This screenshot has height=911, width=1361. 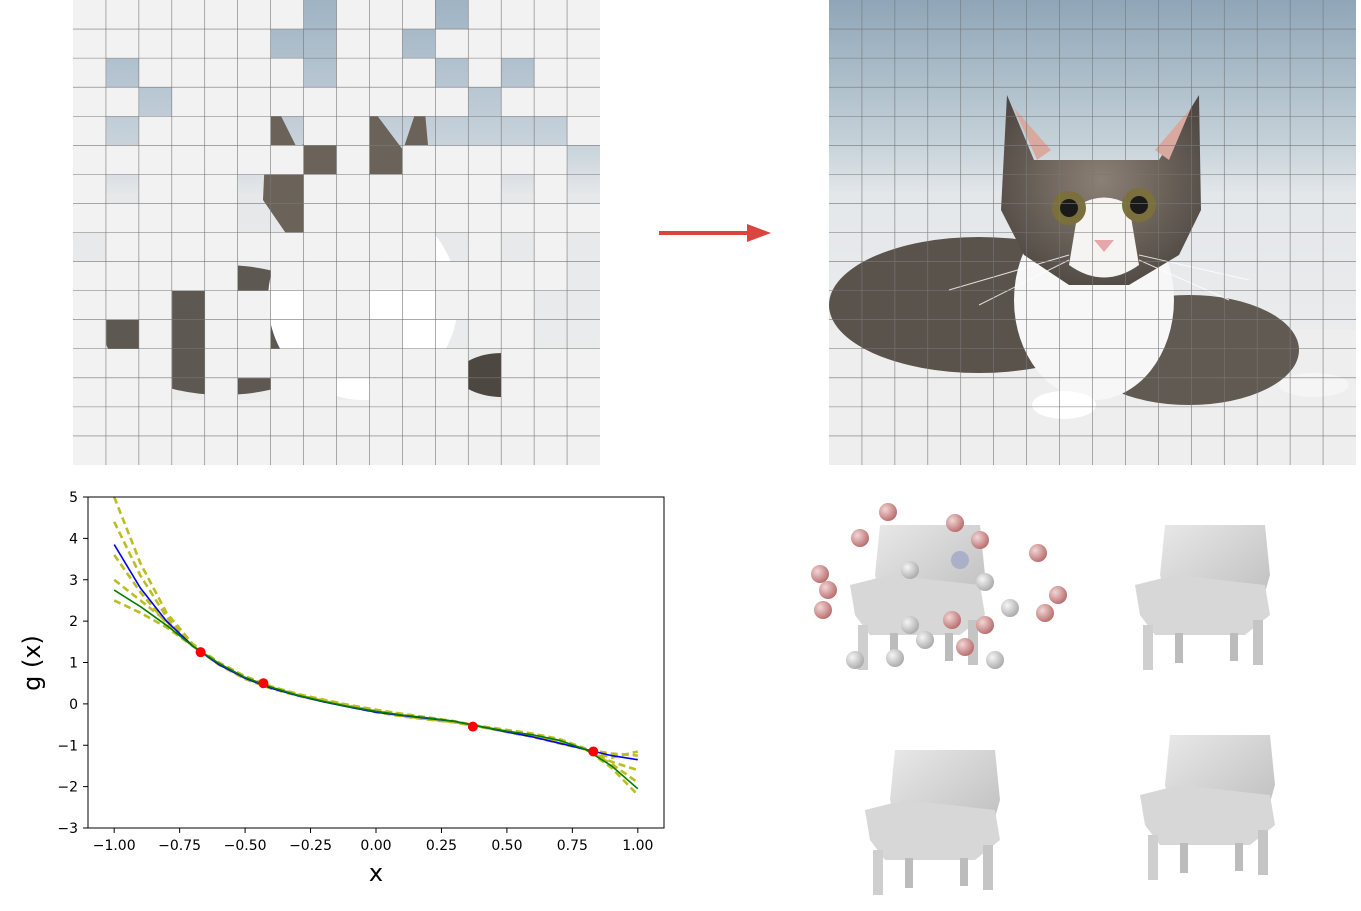 What do you see at coordinates (1207, 807) in the screenshot?
I see `chair-reconstruction-bottom-right` at bounding box center [1207, 807].